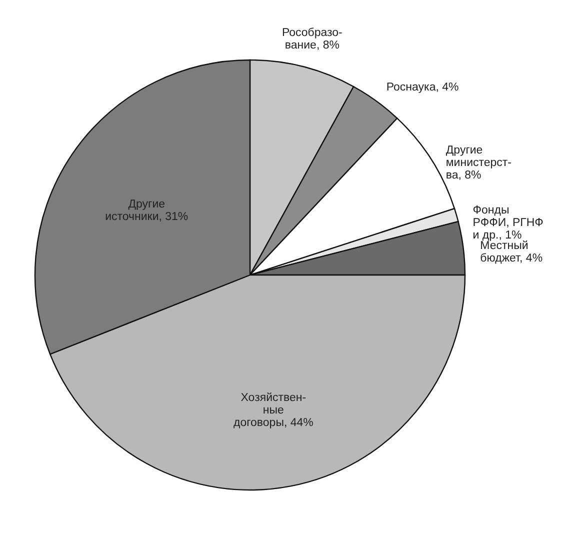  What do you see at coordinates (312, 39) in the screenshot?
I see `slice-label: Рособразо-вание, 8%` at bounding box center [312, 39].